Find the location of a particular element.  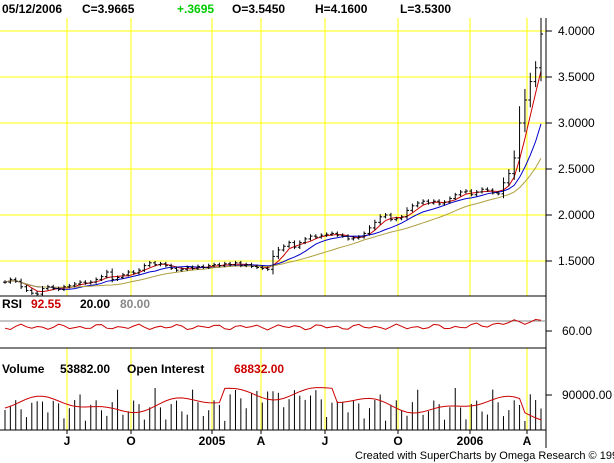

price-y-axis: 4.0000 3.5000 3.0000 2.5000 2.0000 1.5000 is located at coordinates (570, 146).